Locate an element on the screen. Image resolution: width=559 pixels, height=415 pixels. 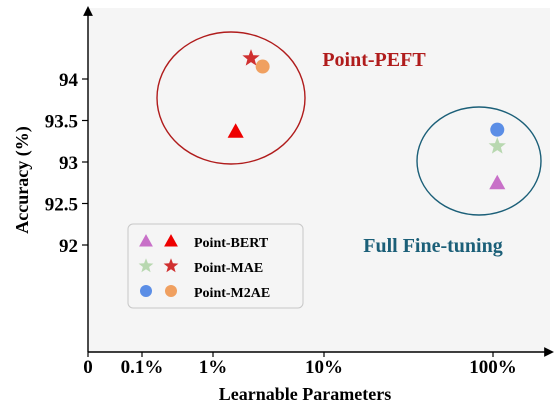
legend-marker-point-m2ae-peft is located at coordinates (171, 291).